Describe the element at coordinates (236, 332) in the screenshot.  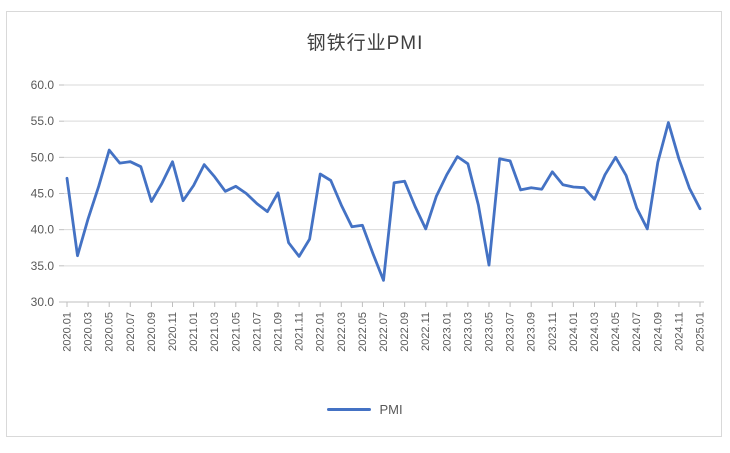
I see `x-tick-label: 2021.05` at that location.